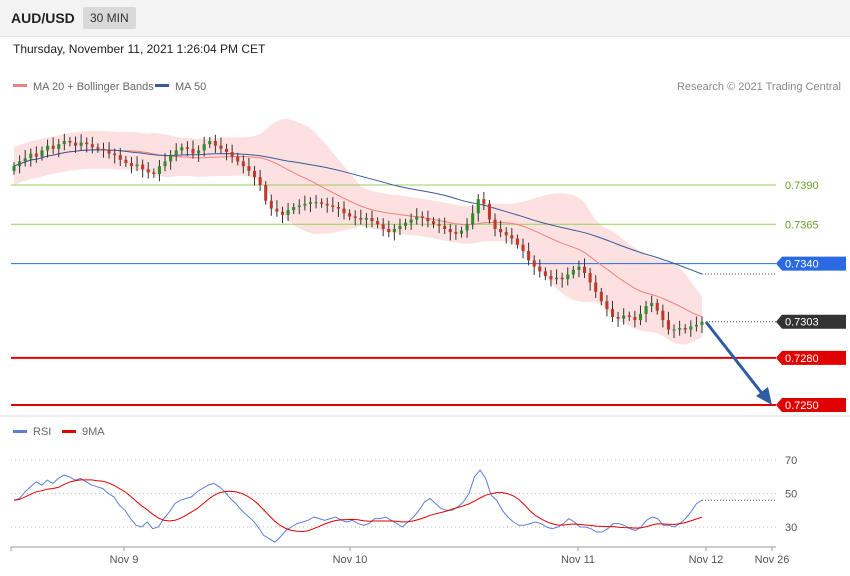 This screenshot has width=850, height=576. What do you see at coordinates (738, 363) in the screenshot?
I see `projection-arrow` at bounding box center [738, 363].